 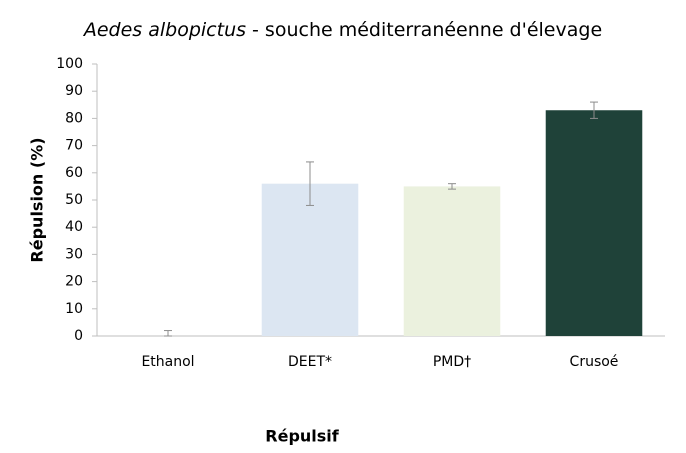 I want to click on y-tick-label: 50, so click(x=74, y=200).